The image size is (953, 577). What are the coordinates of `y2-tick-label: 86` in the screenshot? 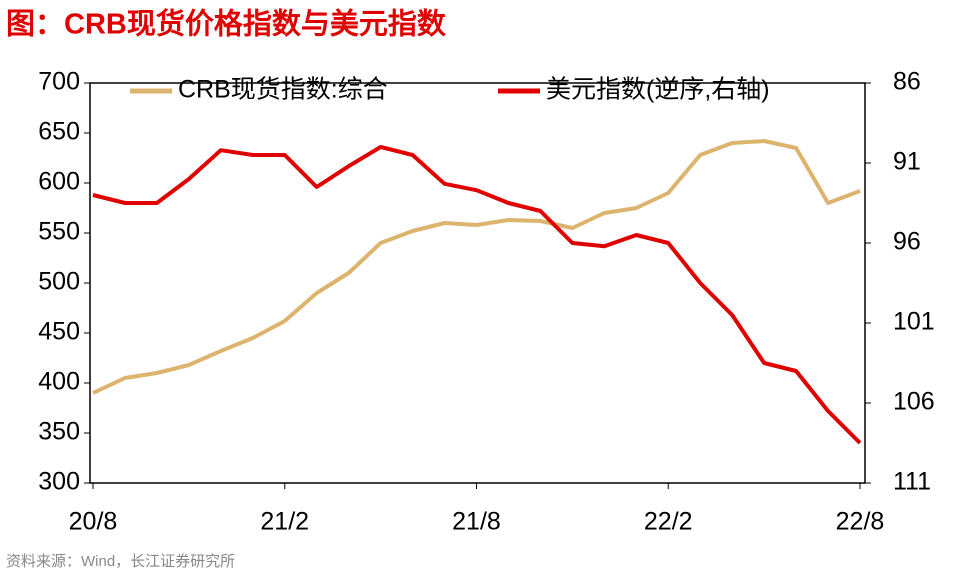 It's located at (907, 82).